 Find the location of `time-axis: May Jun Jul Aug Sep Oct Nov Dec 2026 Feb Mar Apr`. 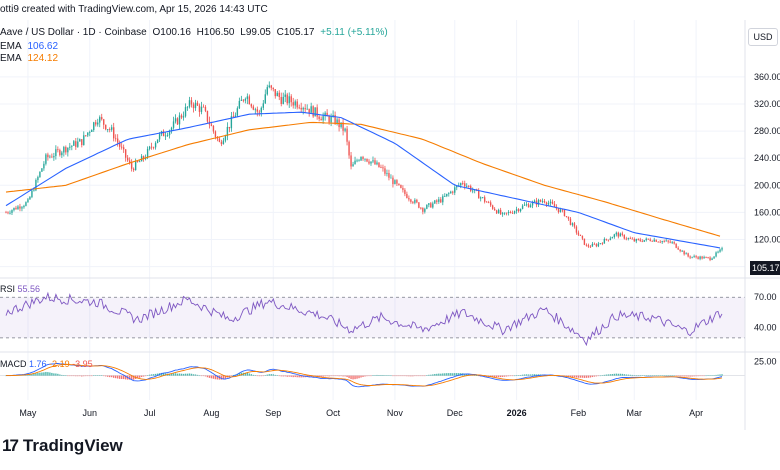

time-axis: May Jun Jul Aug Sep Oct Nov Dec 2026 Feb Mar Apr is located at coordinates (361, 413).